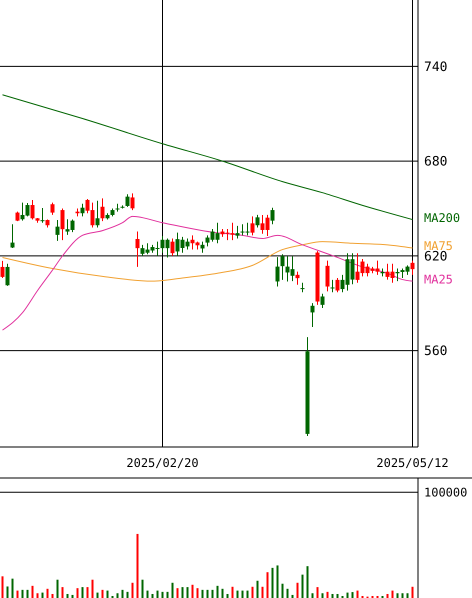 This screenshot has height=598, width=472. Describe the element at coordinates (436, 67) in the screenshot. I see `y-tick-label: 740` at that location.